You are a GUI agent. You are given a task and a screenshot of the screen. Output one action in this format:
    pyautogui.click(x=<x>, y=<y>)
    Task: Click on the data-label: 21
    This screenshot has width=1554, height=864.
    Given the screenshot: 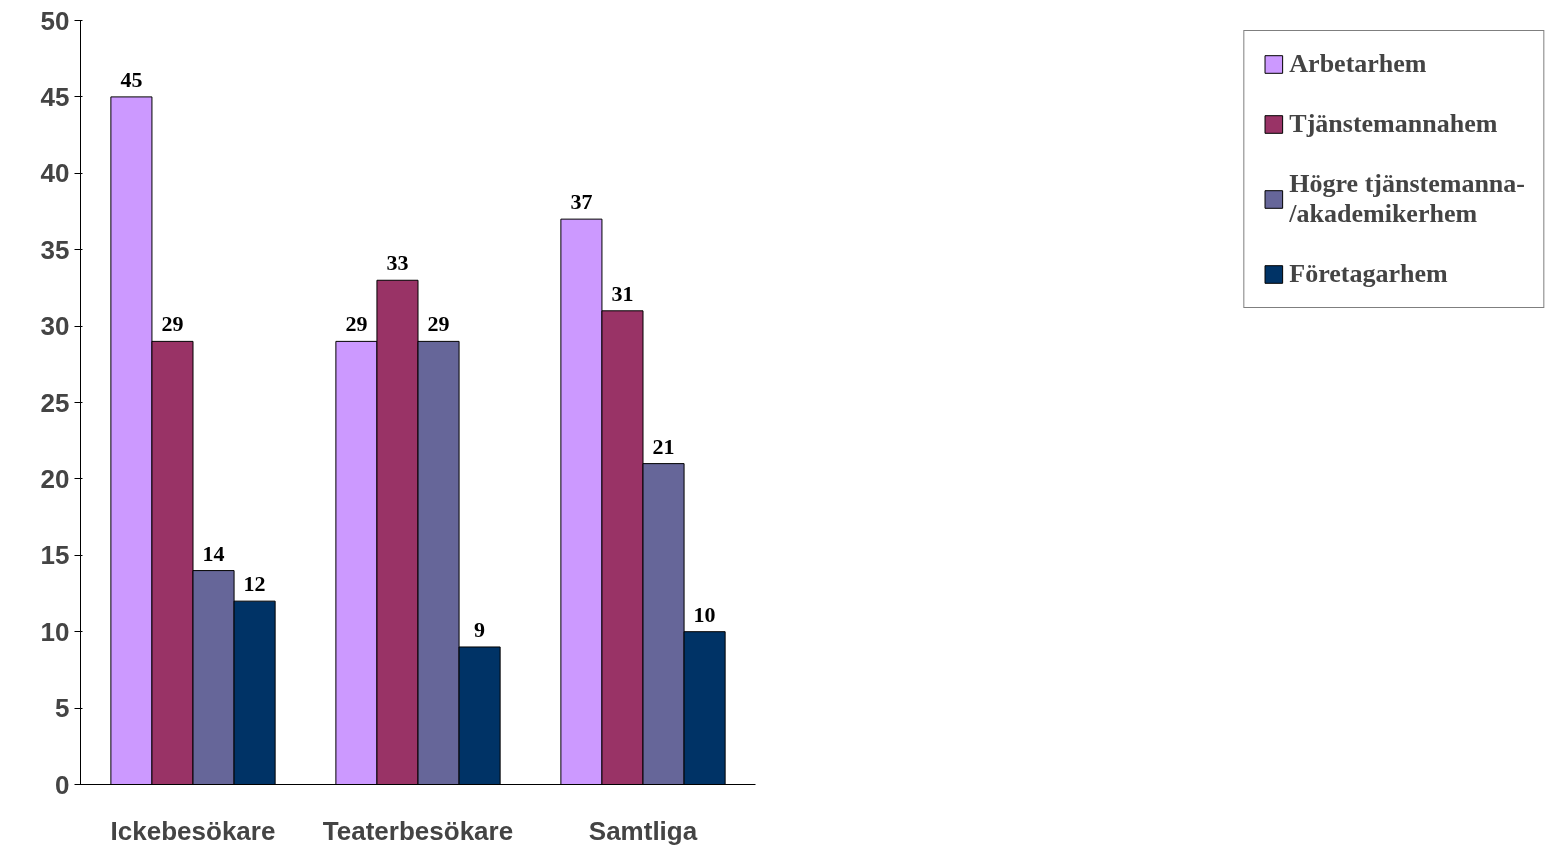 What is the action you would take?
    pyautogui.click(x=663, y=446)
    